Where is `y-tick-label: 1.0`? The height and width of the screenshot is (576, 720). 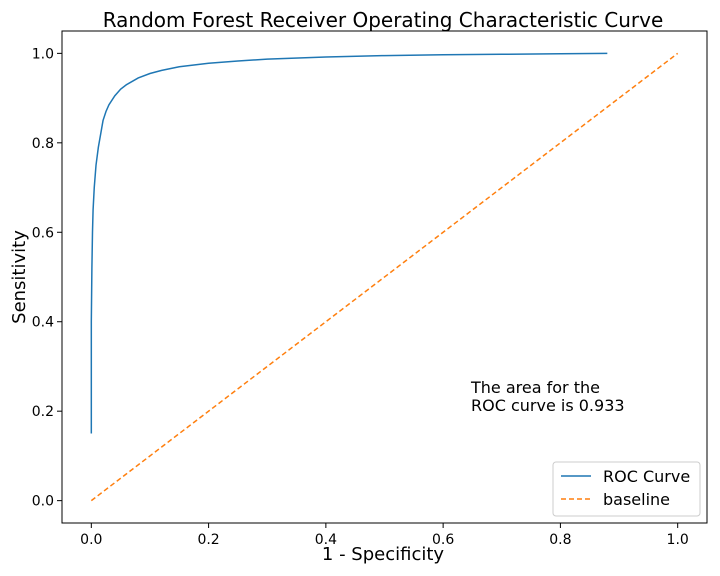
y-tick-label: 1.0 is located at coordinates (43, 54).